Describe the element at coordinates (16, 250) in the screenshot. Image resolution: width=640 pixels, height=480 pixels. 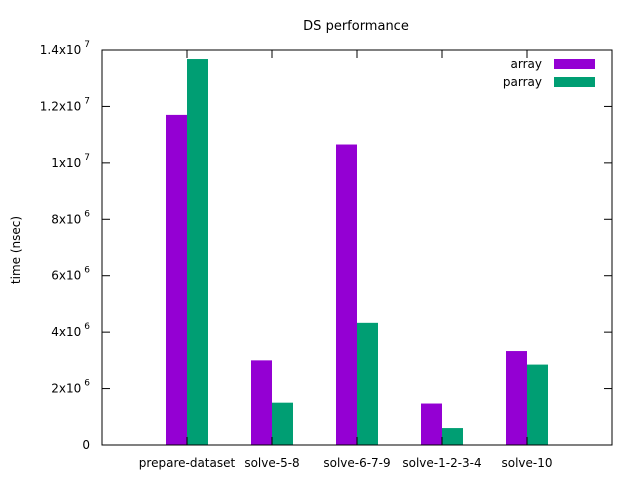
I see `y-axis-label: time (nsec)` at that location.